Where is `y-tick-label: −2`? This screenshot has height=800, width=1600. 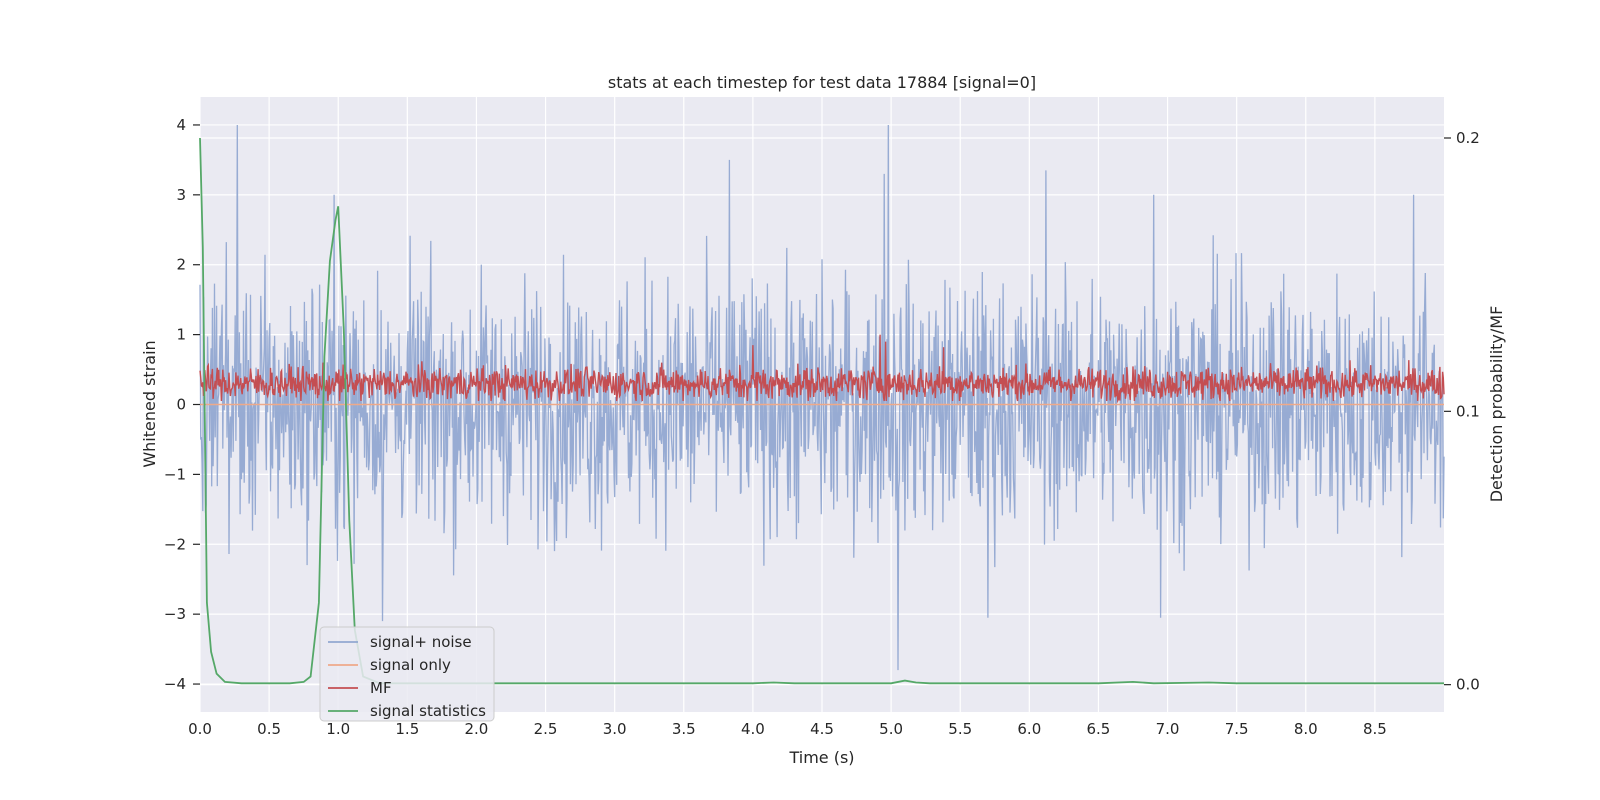 y-tick-label: −2 is located at coordinates (175, 544).